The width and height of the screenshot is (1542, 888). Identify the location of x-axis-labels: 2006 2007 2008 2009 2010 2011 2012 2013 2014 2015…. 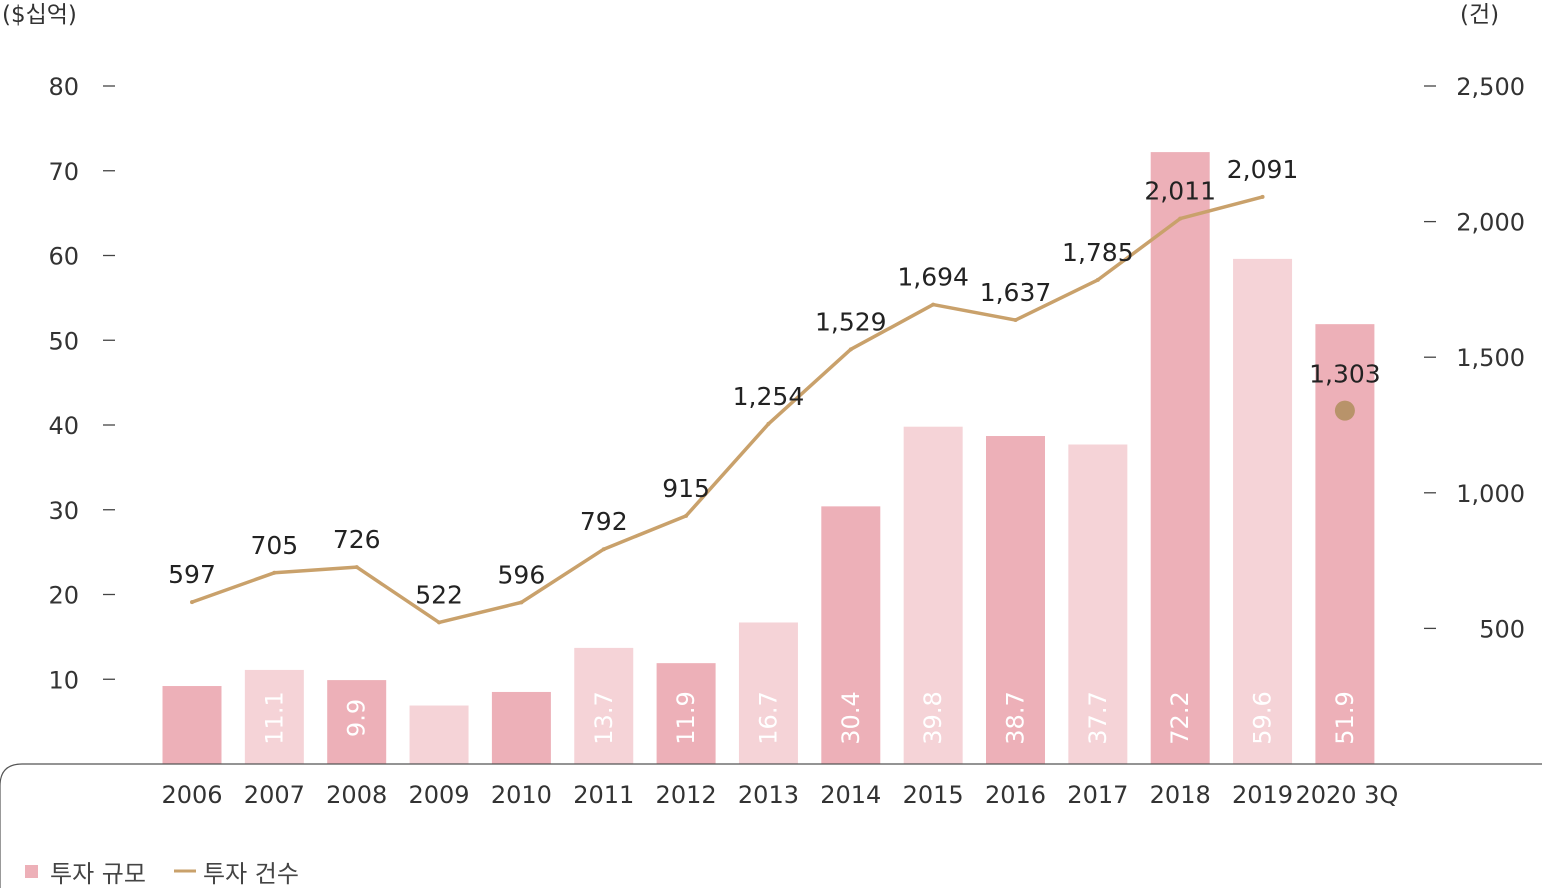
(779, 795).